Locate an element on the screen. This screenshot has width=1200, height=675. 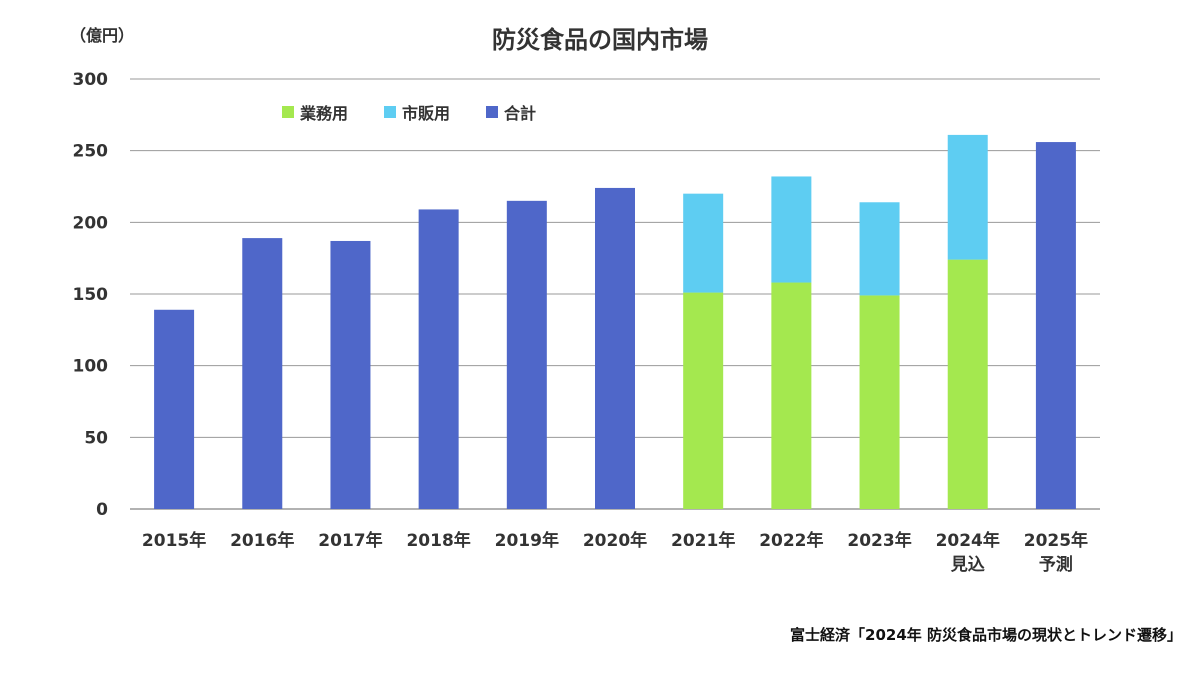
x-tick-label: 2024年見込 is located at coordinates (968, 552).